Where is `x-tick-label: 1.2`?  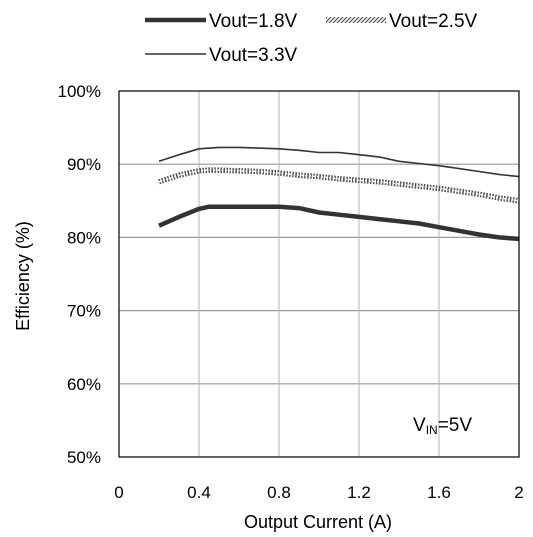 x-tick-label: 1.2 is located at coordinates (359, 492).